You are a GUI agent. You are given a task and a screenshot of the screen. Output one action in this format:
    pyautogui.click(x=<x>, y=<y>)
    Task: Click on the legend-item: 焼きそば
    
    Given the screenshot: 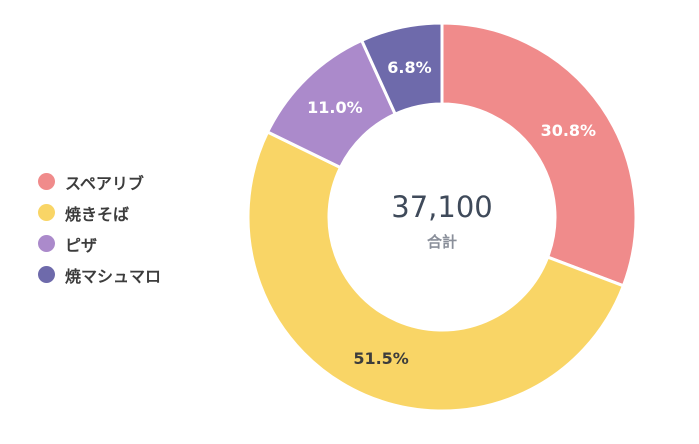 What is the action you would take?
    pyautogui.click(x=99, y=212)
    